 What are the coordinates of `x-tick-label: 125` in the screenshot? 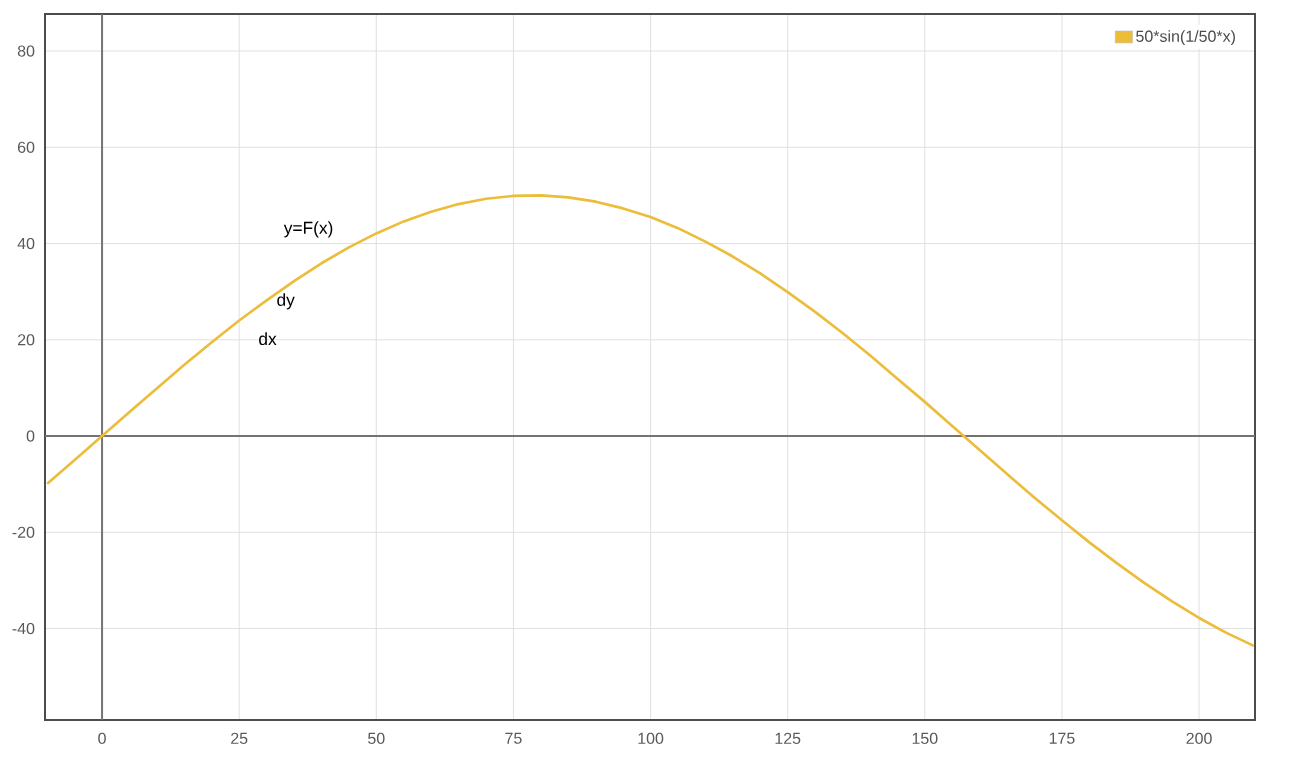 It's located at (788, 738).